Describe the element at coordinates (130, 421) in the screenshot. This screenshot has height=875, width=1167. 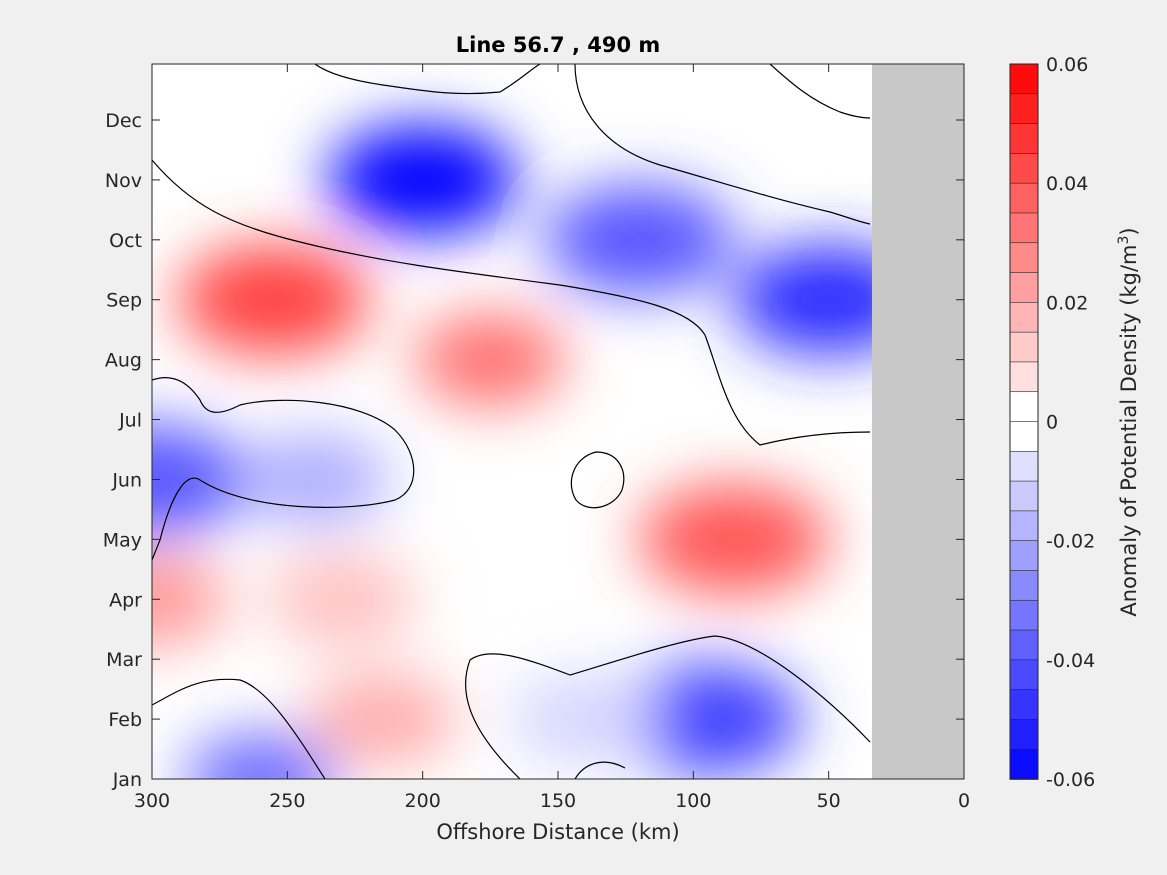
I see `y-tick-label: Jul` at that location.